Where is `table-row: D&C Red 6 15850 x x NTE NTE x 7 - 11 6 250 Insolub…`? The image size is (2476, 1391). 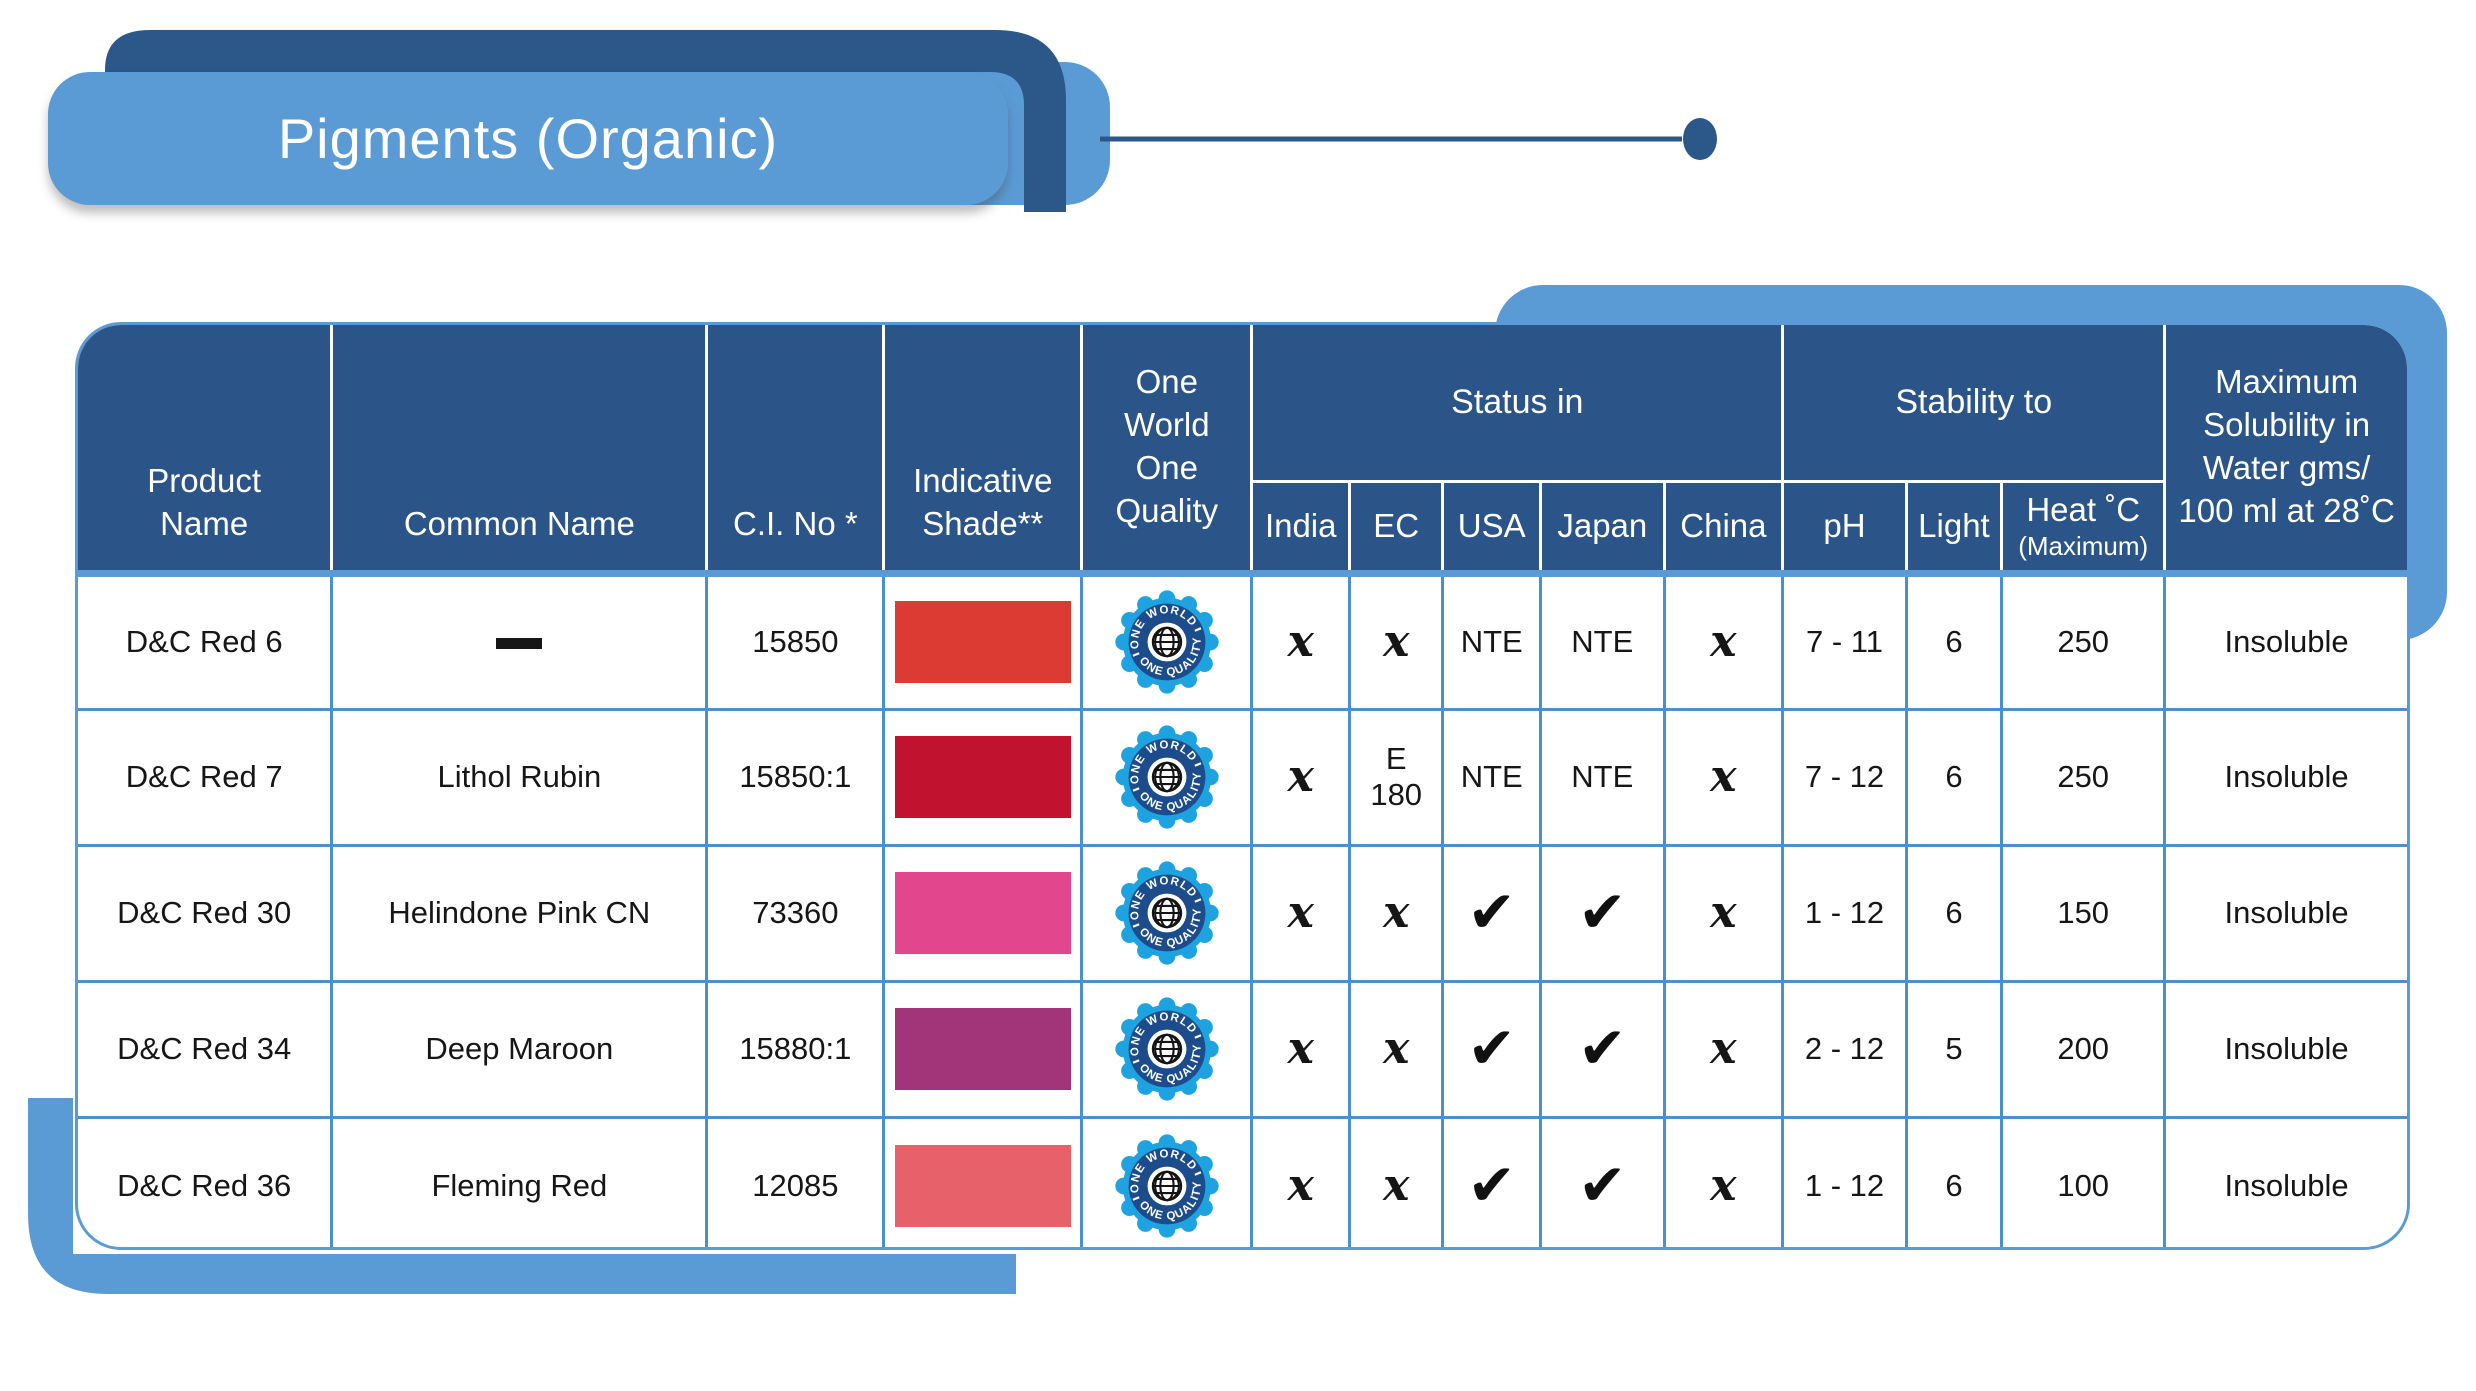
table-row: D&C Red 6 15850 x x NTE NTE x 7 - 11 6 250 Insolub… is located at coordinates (1242, 640).